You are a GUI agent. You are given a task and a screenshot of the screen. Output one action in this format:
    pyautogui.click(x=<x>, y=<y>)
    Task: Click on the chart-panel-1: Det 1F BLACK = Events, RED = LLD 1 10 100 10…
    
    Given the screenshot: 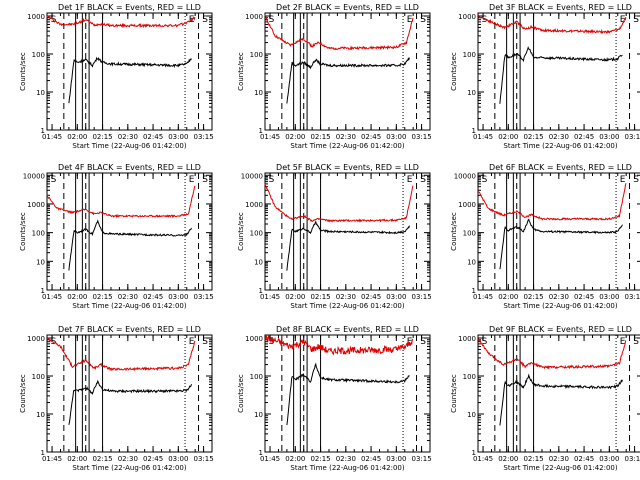 What is the action you would take?
    pyautogui.click(x=116, y=76)
    